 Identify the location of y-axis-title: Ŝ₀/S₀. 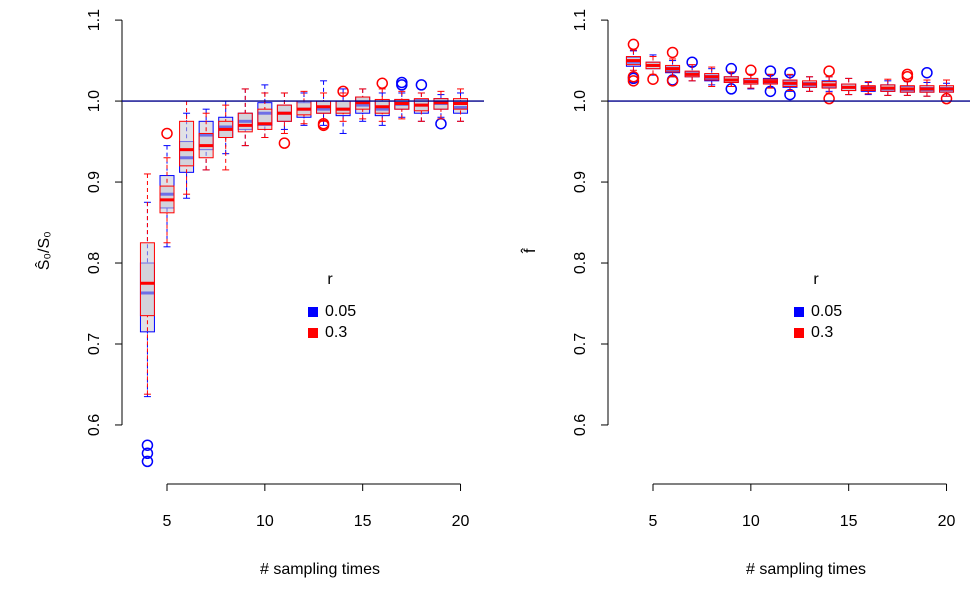
(43, 250).